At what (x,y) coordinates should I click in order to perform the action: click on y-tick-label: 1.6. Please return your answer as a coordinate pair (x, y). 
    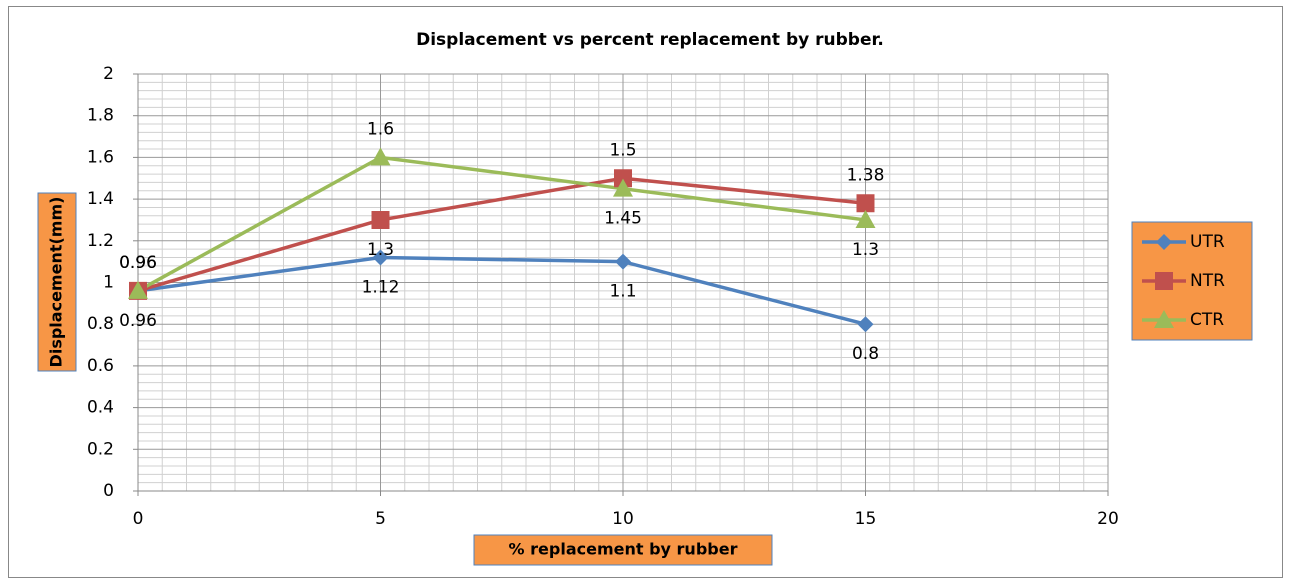
    Looking at the image, I should click on (100, 157).